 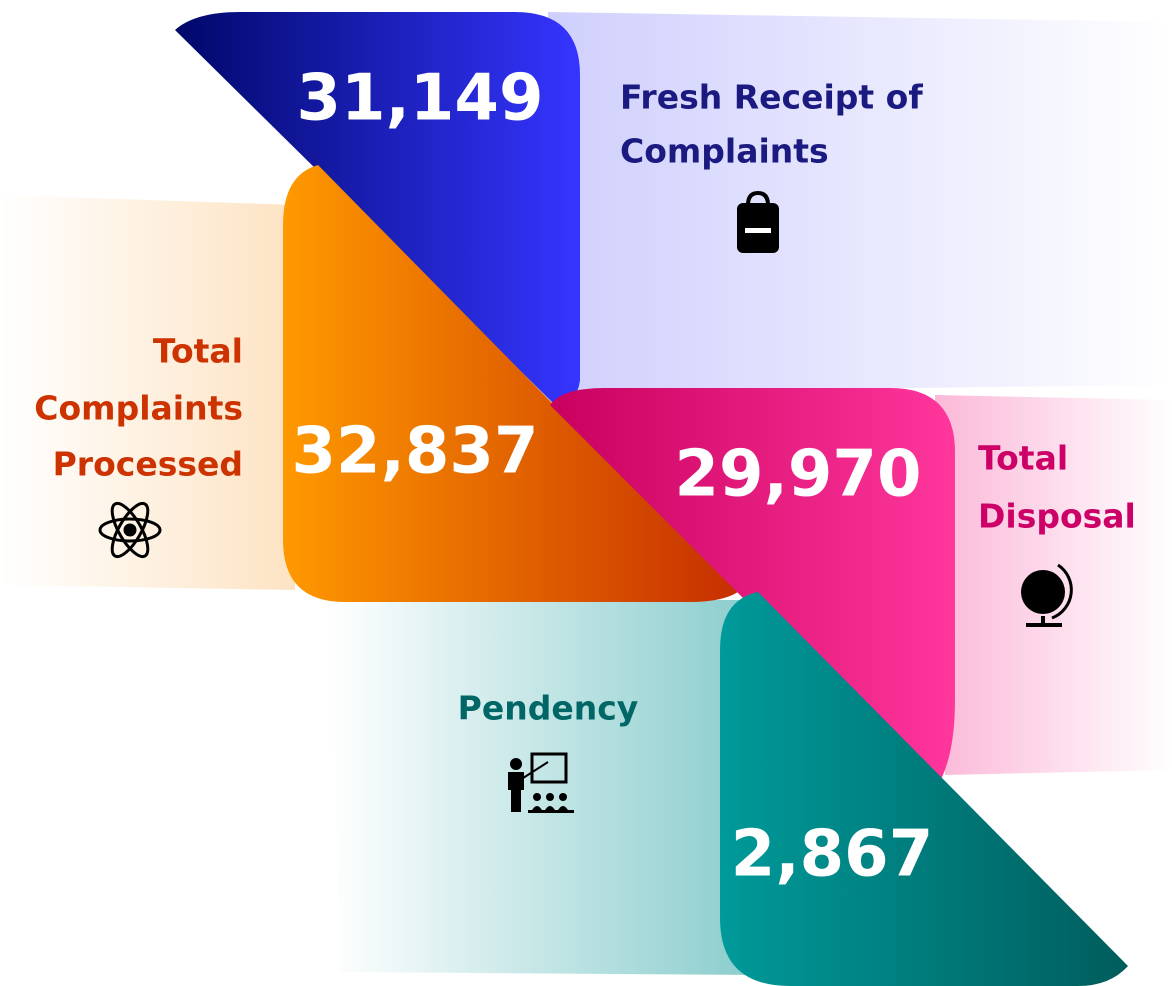 I want to click on bag-icon, so click(x=758, y=221).